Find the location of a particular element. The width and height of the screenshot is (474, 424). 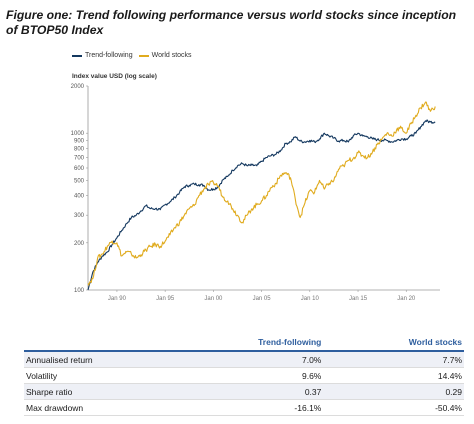

legend-label-world: World stocks is located at coordinates (171, 55).